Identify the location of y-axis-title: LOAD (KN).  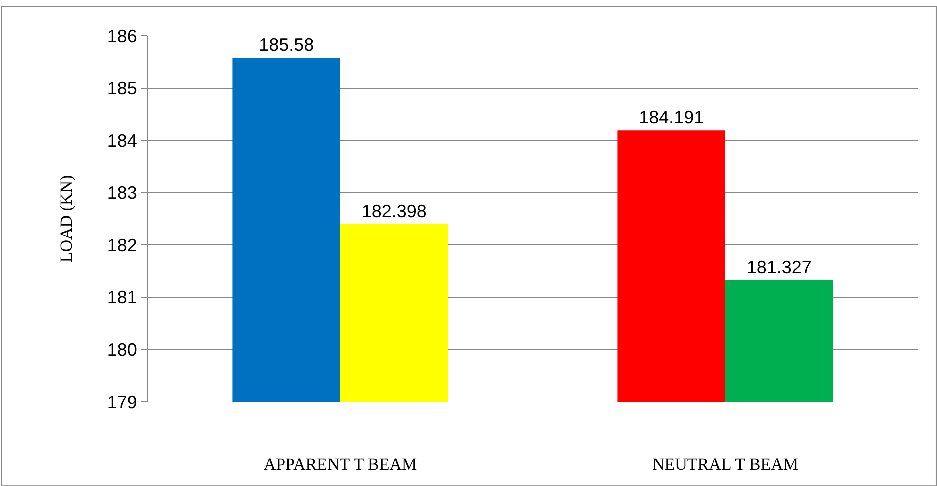
(66, 219).